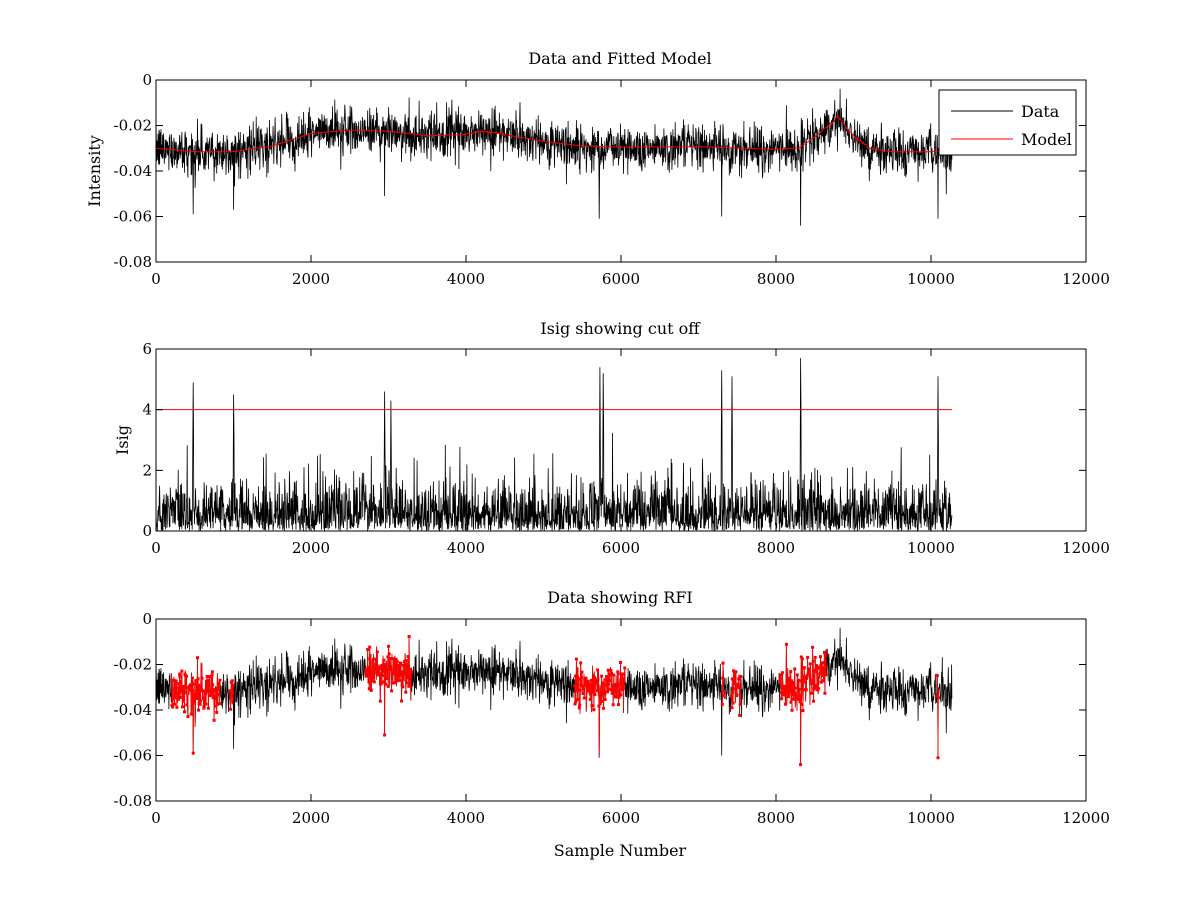 The height and width of the screenshot is (900, 1200). Describe the element at coordinates (311, 818) in the screenshot. I see `x-tick-label: 2000` at that location.